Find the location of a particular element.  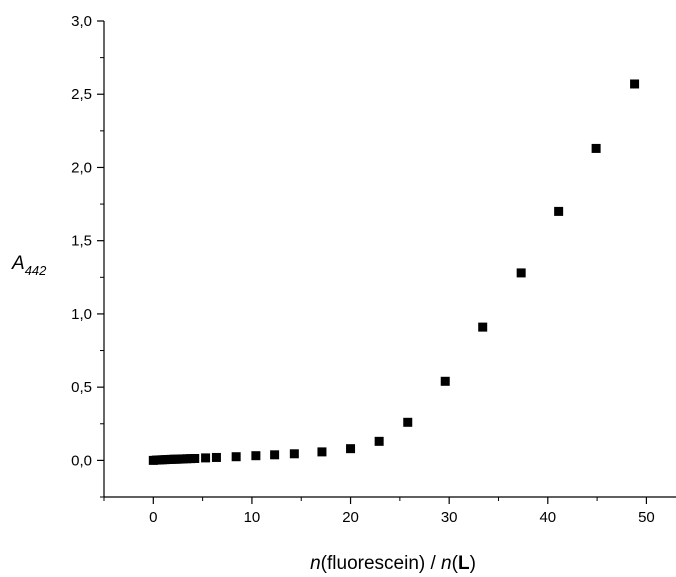

y-tick-label: 0,0 is located at coordinates (81, 460).